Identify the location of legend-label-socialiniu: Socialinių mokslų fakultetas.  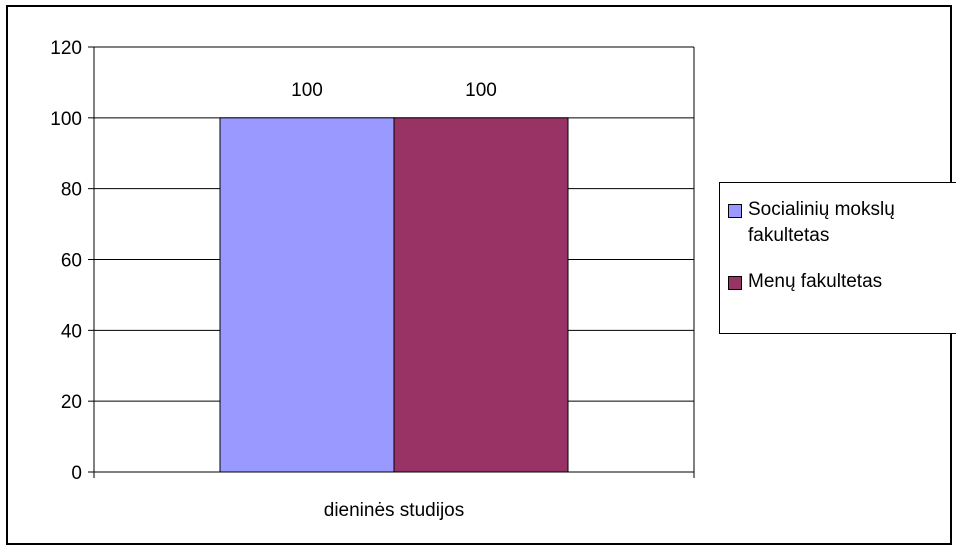
(821, 222).